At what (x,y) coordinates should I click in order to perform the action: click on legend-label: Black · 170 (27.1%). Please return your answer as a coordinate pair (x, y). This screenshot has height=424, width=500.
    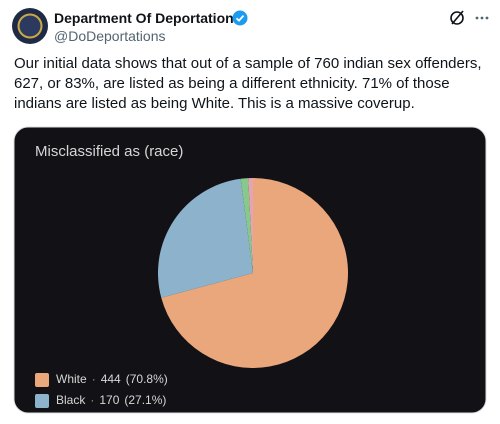
    Looking at the image, I should click on (111, 400).